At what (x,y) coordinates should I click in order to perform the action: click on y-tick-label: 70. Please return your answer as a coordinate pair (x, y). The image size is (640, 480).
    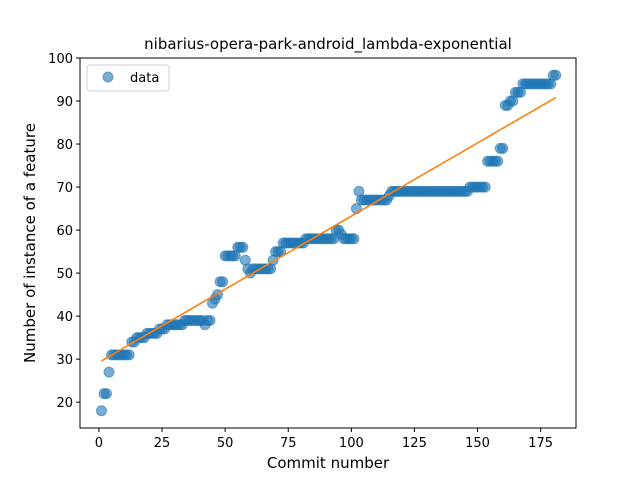
    Looking at the image, I should click on (64, 188).